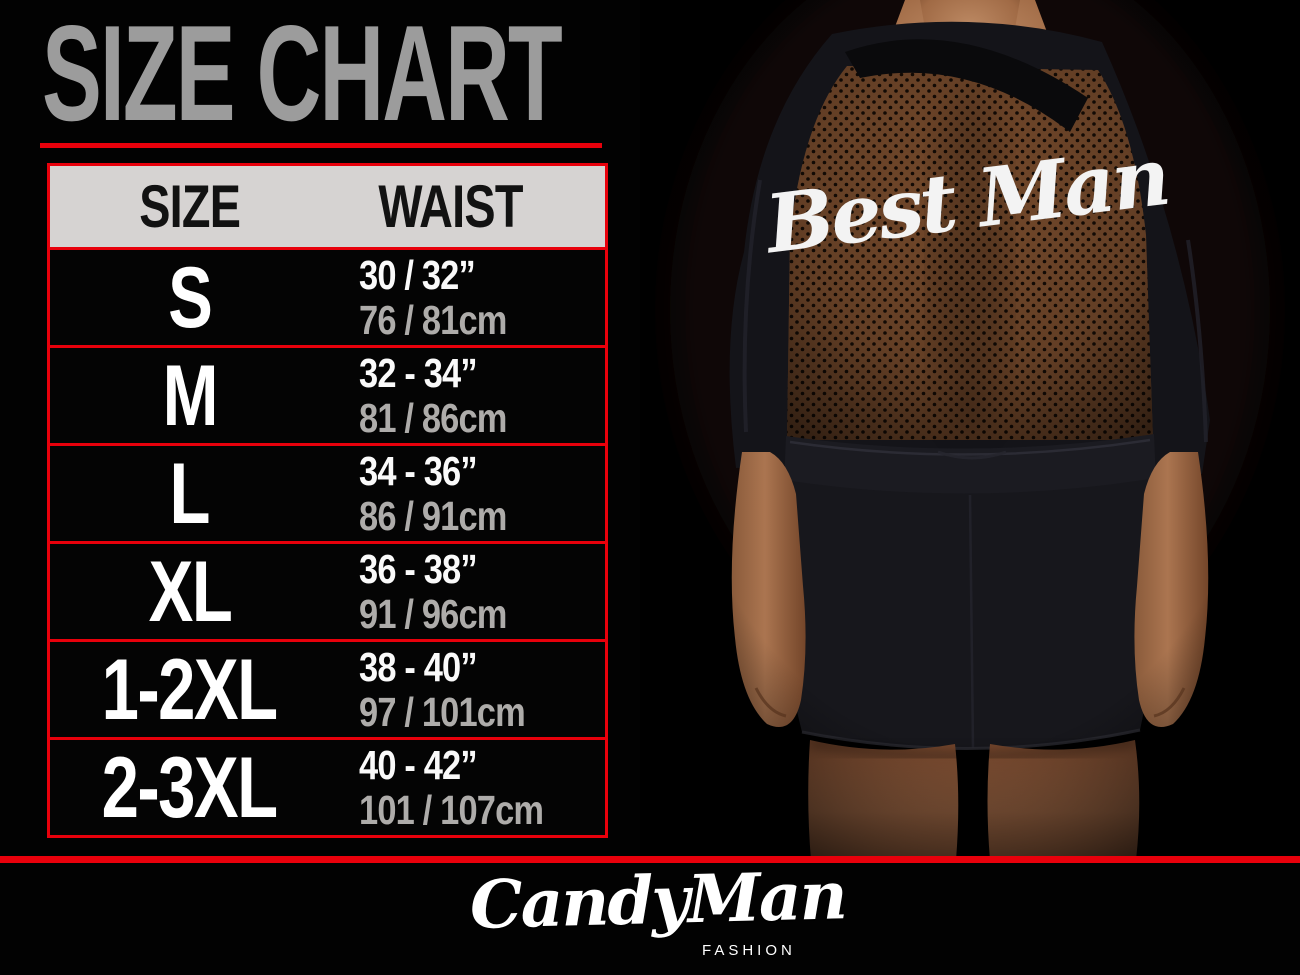 This screenshot has height=975, width=1300. I want to click on size-value: M, so click(190, 395).